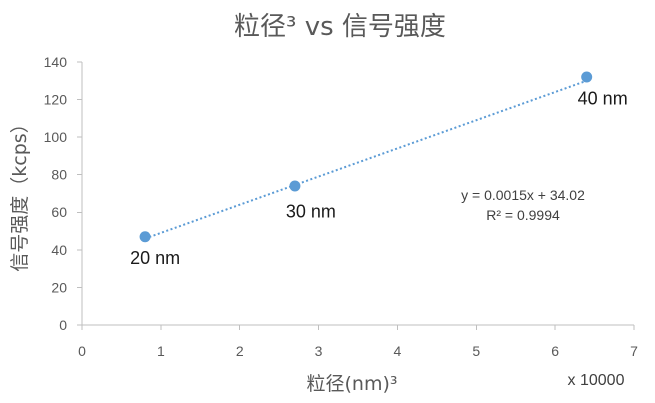 The height and width of the screenshot is (403, 655). I want to click on y-tick-label: 20, so click(59, 287).